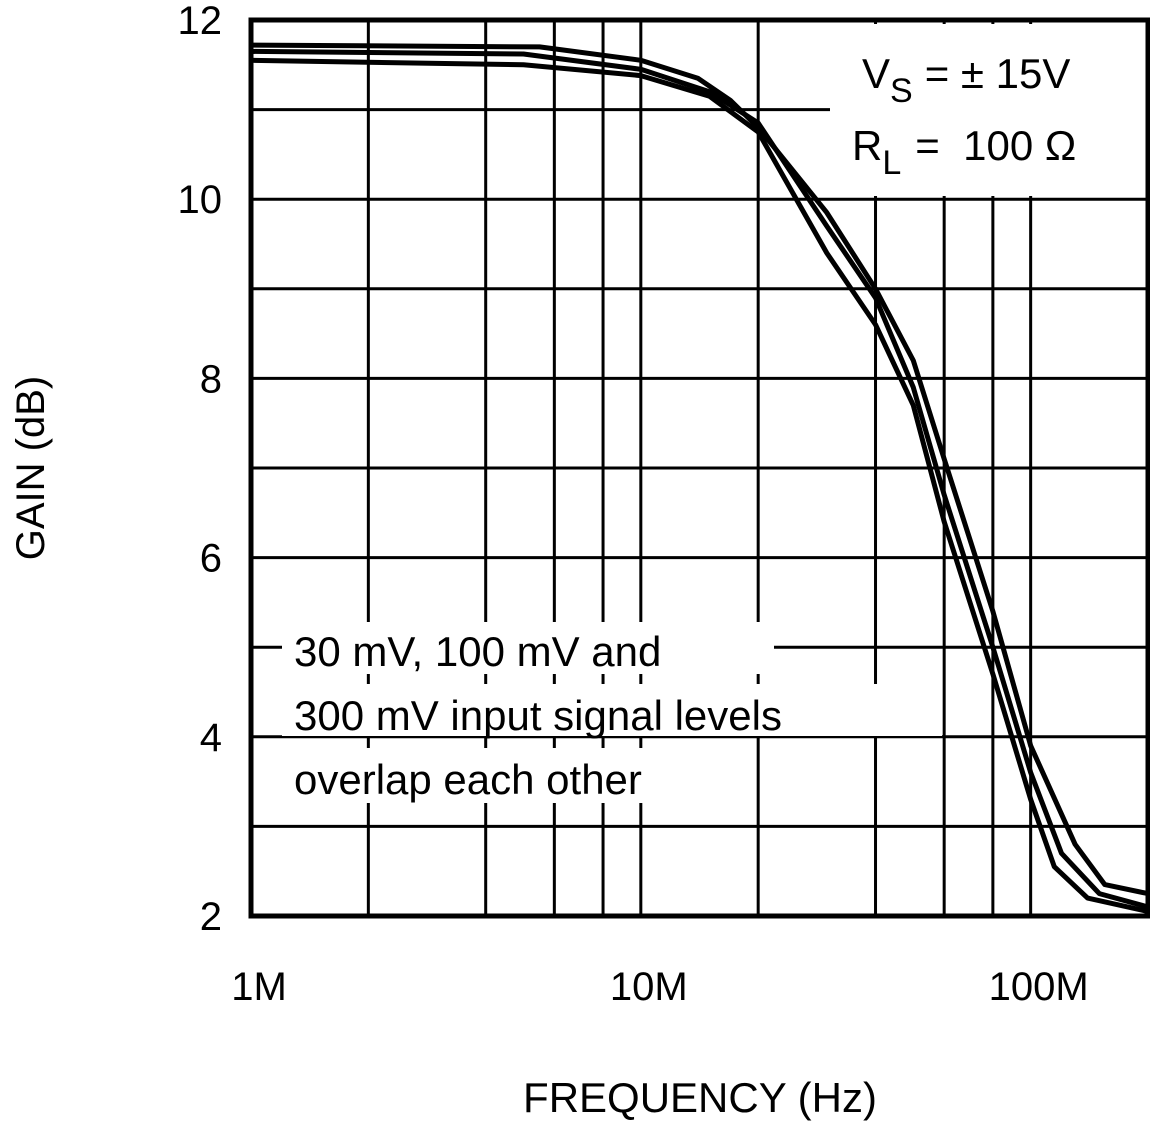 Image resolution: width=1150 pixels, height=1121 pixels. I want to click on note-line-2: 300 mV input signal levels, so click(538, 715).